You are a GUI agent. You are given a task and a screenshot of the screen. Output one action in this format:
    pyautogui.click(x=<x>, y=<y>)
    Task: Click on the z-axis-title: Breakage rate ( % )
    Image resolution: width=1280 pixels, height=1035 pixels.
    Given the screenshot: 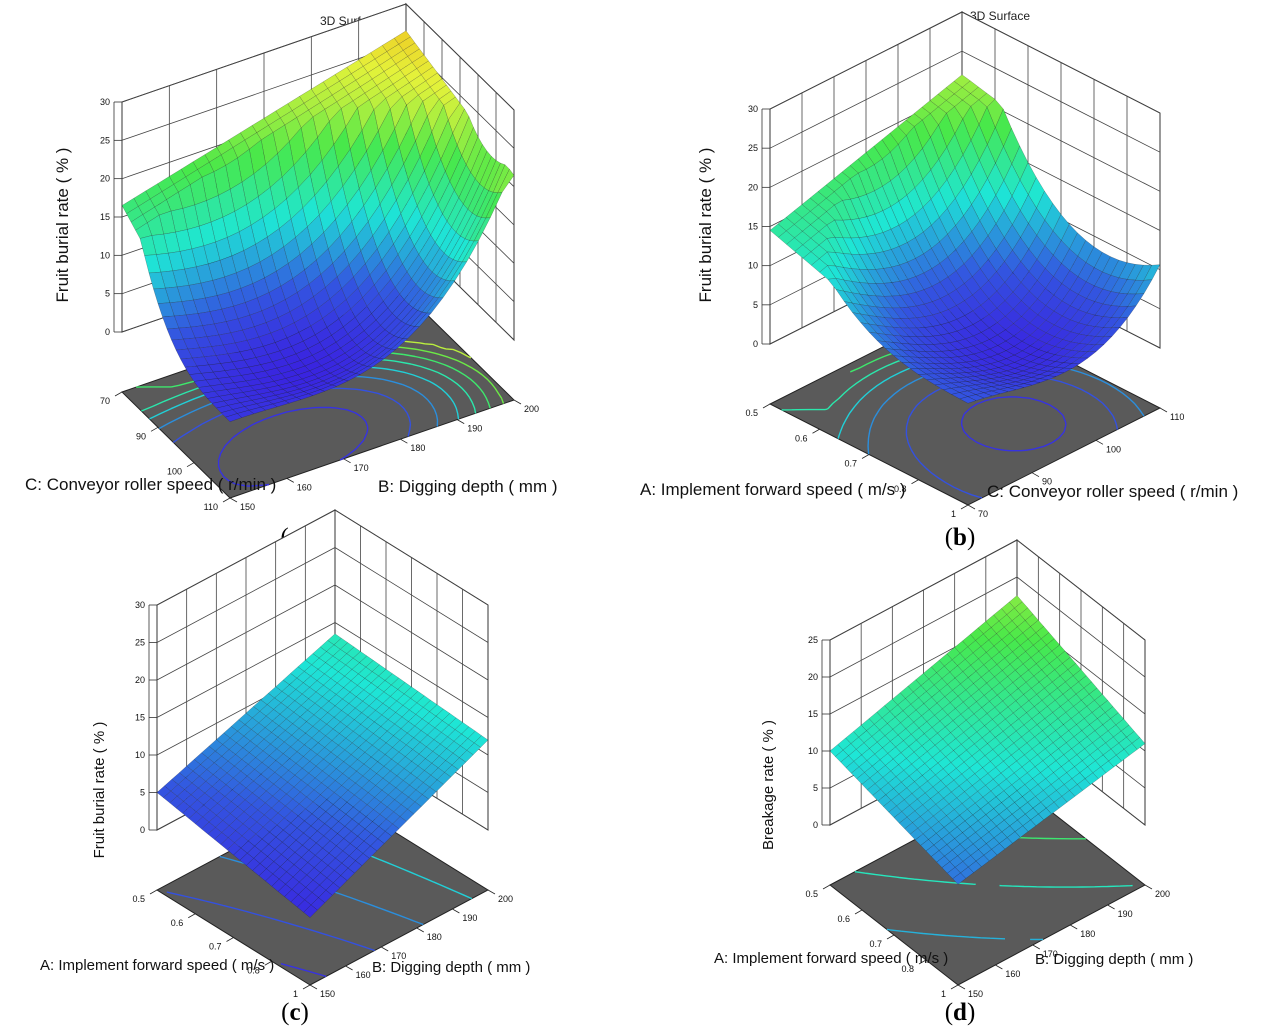 What is the action you would take?
    pyautogui.click(x=768, y=785)
    